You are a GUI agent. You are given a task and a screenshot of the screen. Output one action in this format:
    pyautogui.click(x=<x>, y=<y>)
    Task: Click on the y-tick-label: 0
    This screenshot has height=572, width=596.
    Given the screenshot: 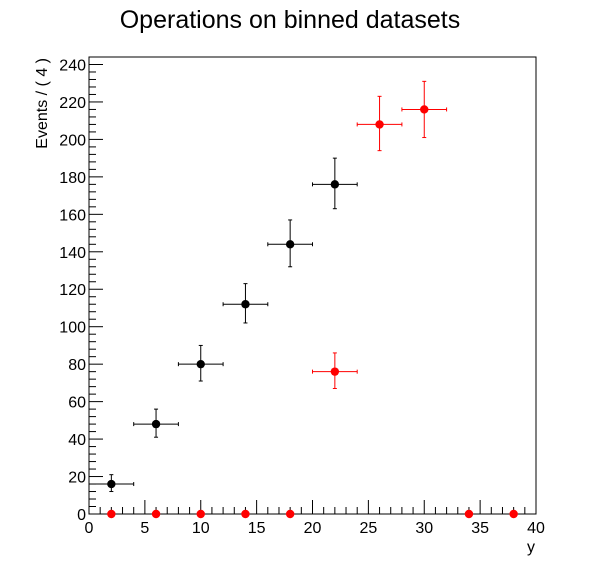 What is the action you would take?
    pyautogui.click(x=81, y=515)
    